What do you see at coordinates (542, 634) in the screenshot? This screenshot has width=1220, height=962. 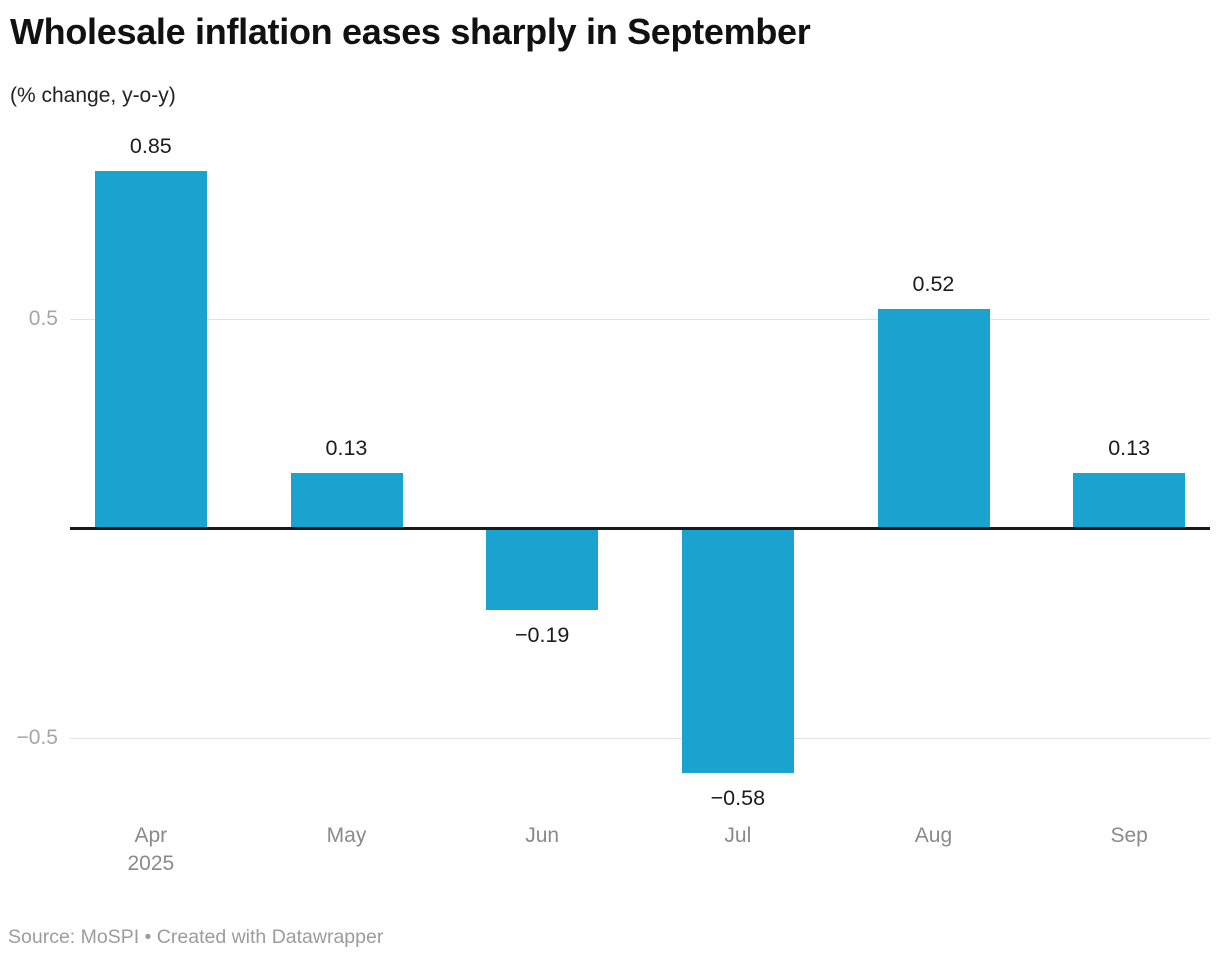 I see `bar-value-label: −0.19` at bounding box center [542, 634].